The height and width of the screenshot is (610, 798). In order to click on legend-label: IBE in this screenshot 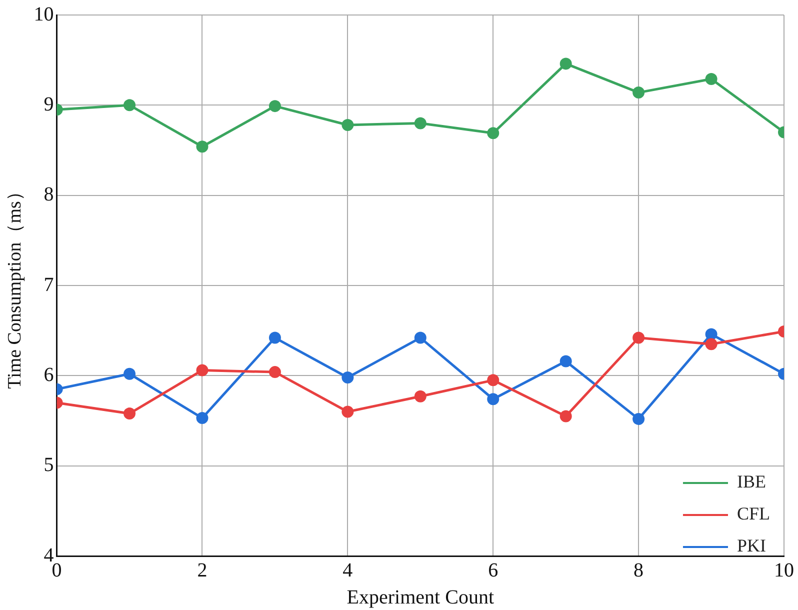, I will do `click(751, 482)`.